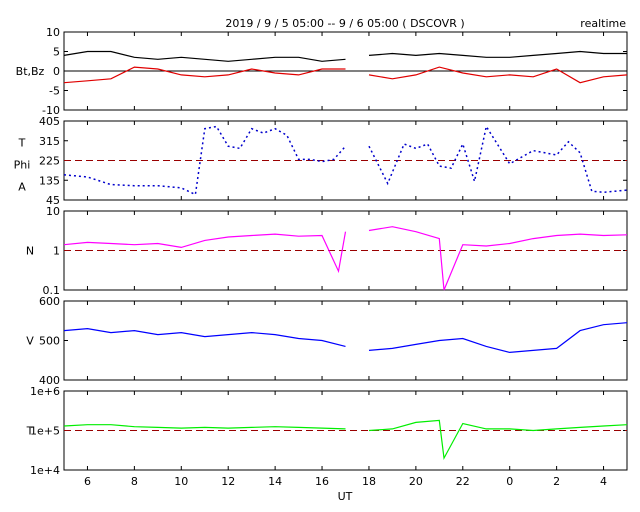  What do you see at coordinates (56, 52) in the screenshot?
I see `y-tick-label-mag: 5` at bounding box center [56, 52].